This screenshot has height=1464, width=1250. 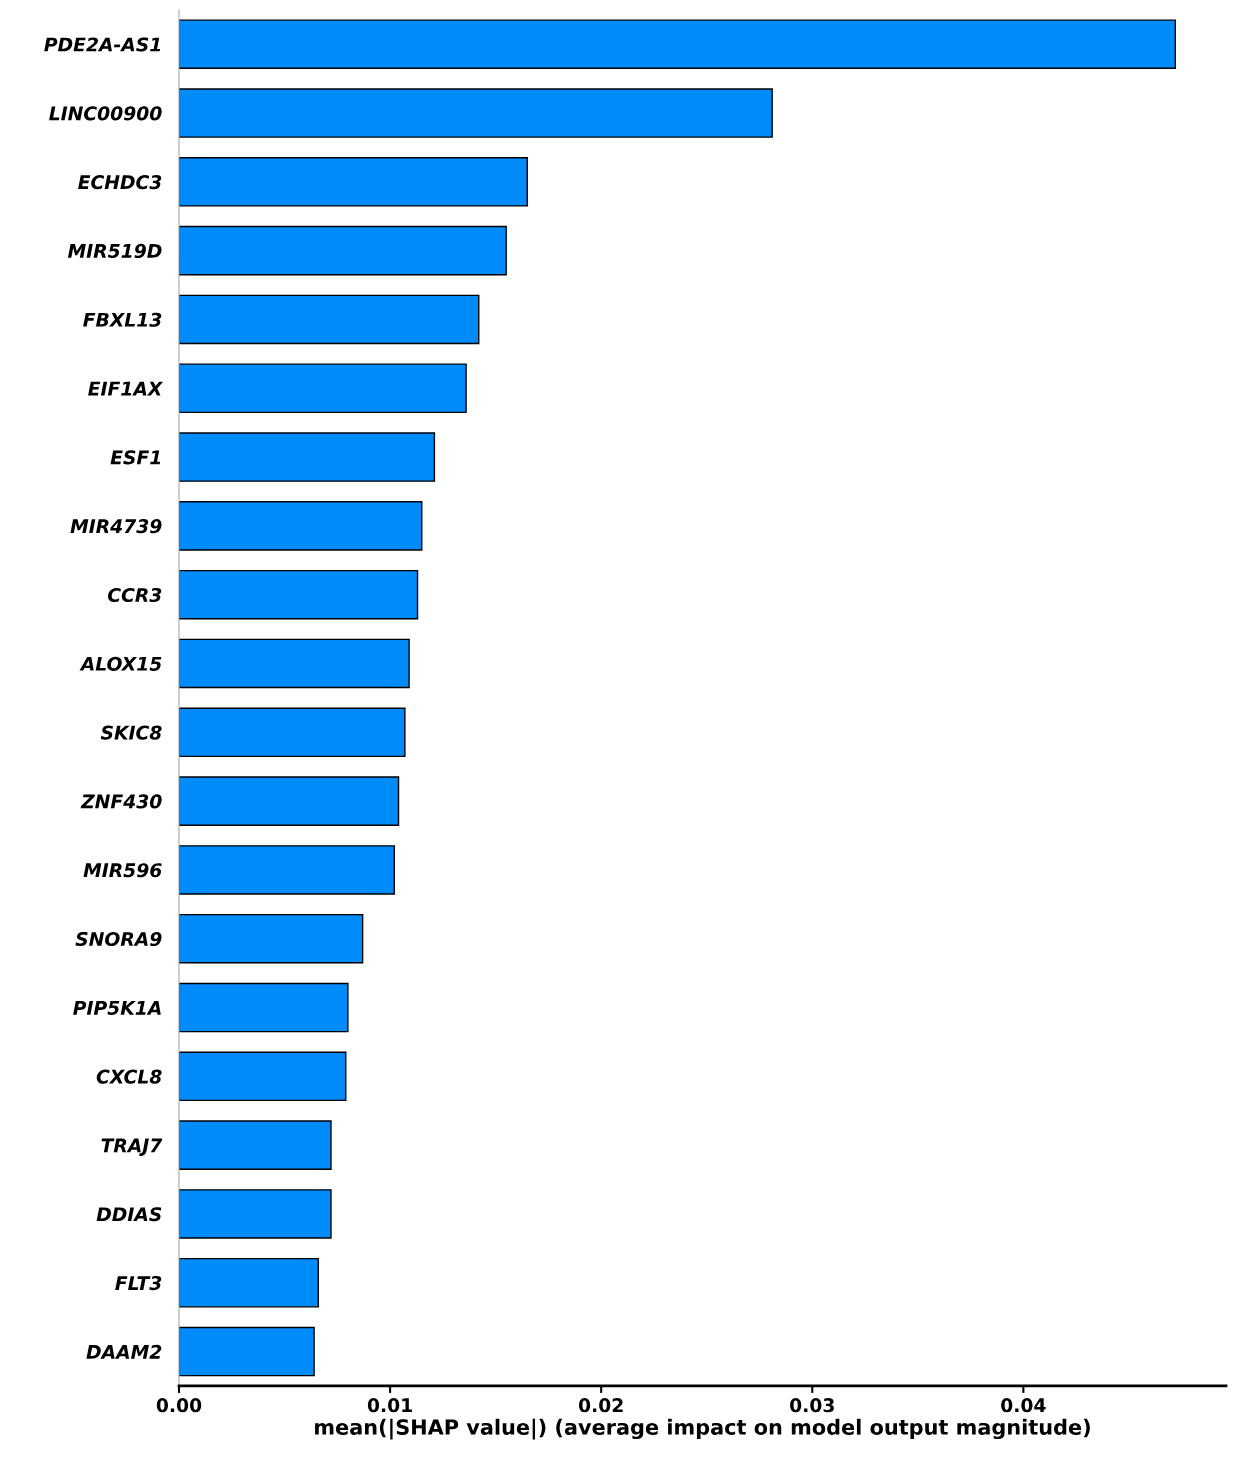 I want to click on y-tick-label: ALOX15, so click(x=120, y=663).